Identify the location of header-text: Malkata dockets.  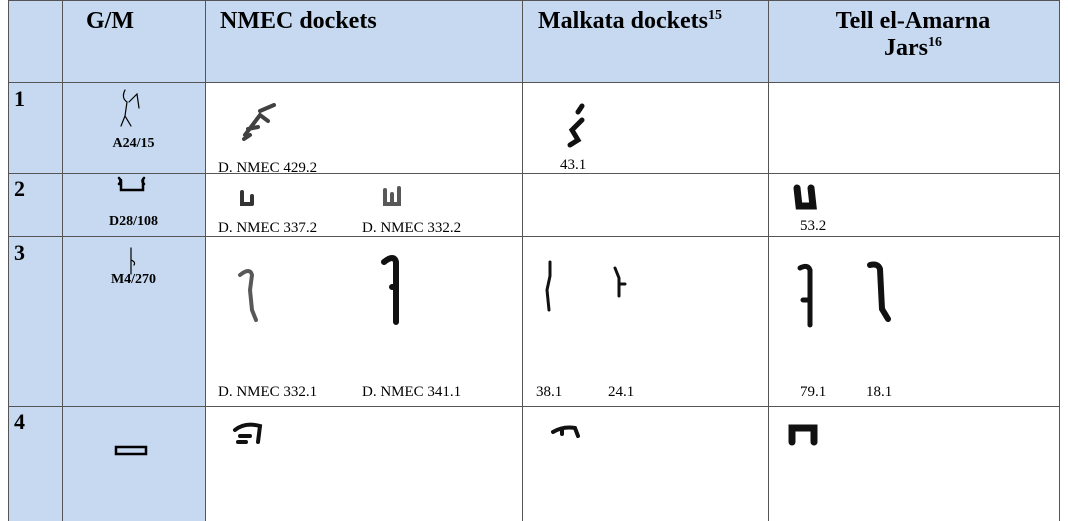
(623, 21).